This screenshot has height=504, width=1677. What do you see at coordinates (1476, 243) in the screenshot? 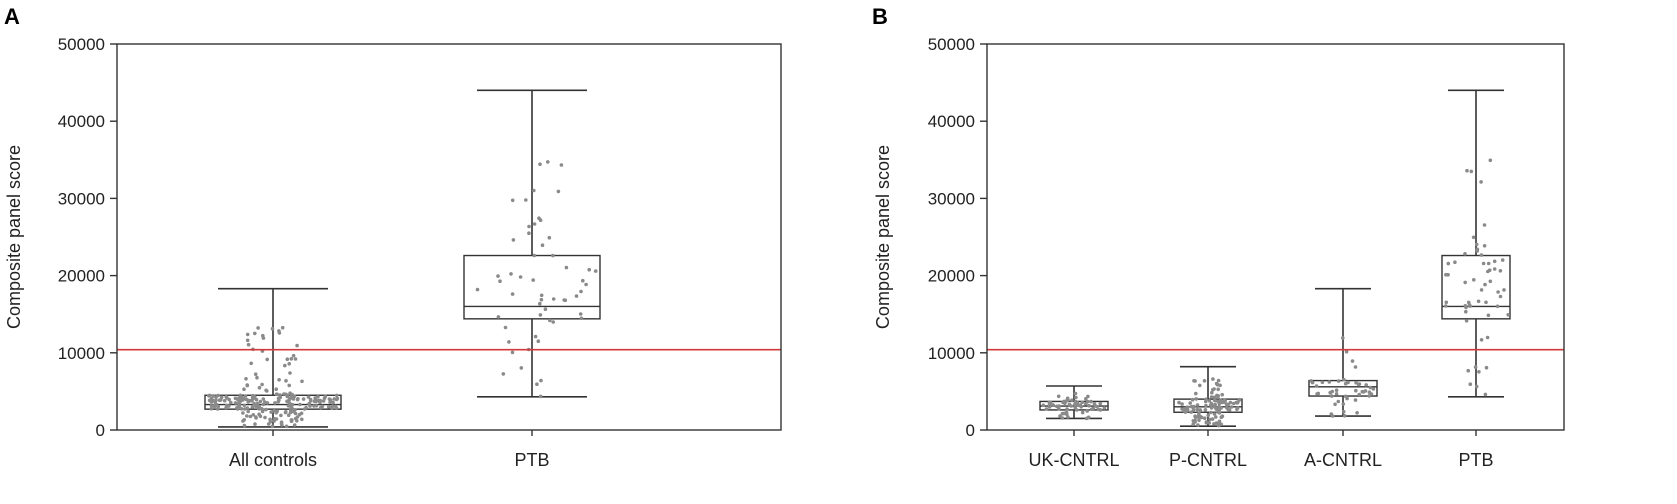
I see `box-group-ptb` at bounding box center [1476, 243].